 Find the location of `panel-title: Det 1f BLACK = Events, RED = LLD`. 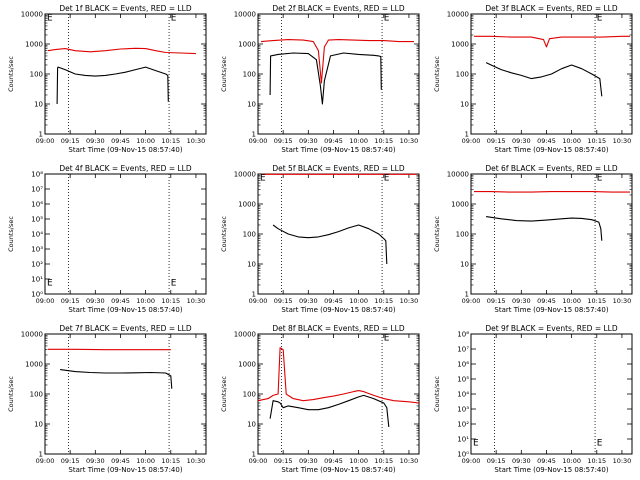

panel-title: Det 1f BLACK = Events, RED = LLD is located at coordinates (125, 8).